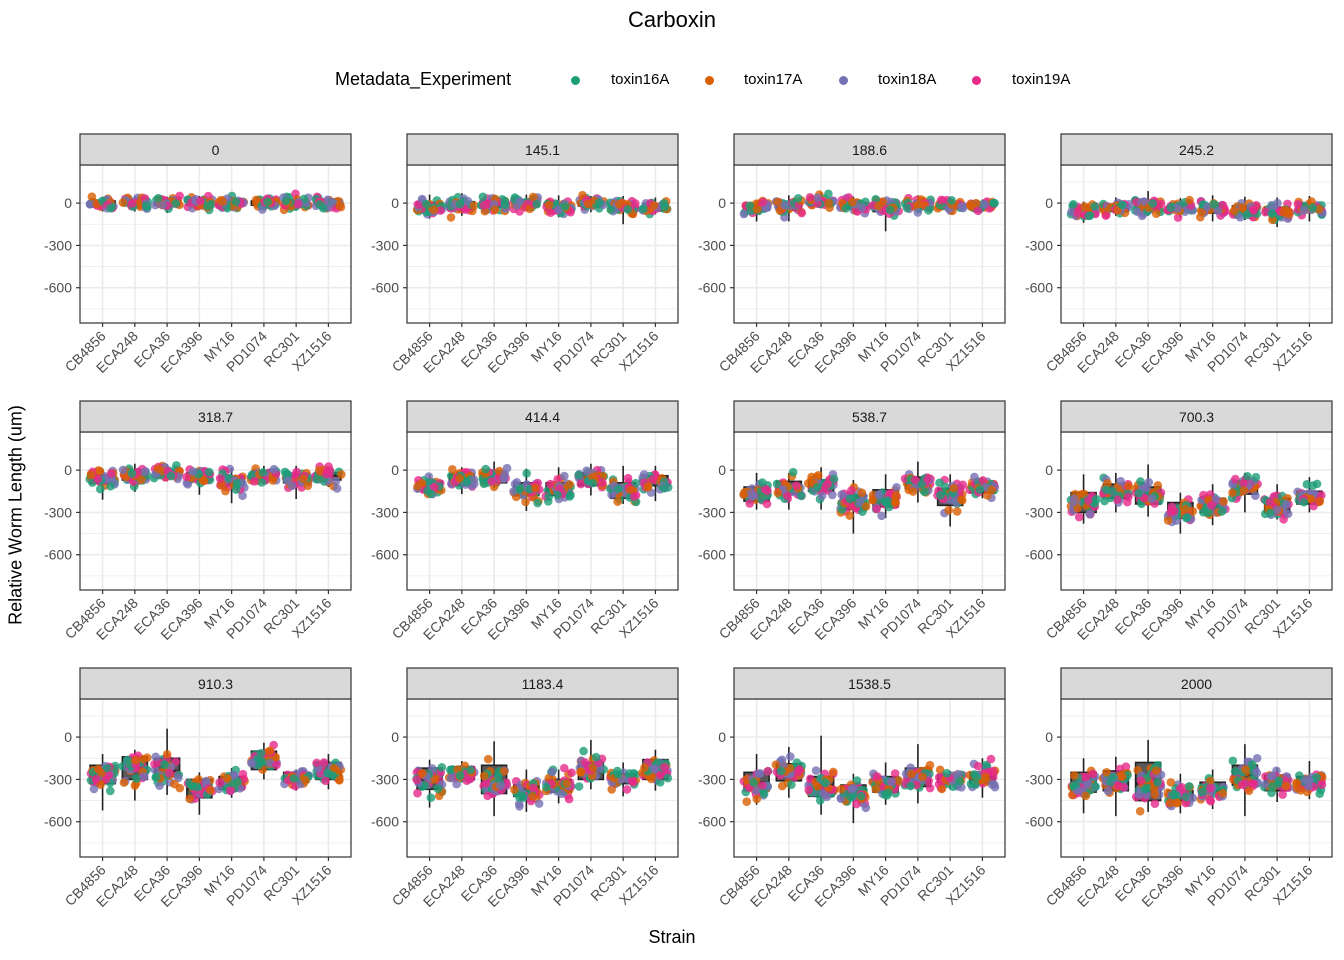  Describe the element at coordinates (542, 511) in the screenshot. I see `panel-background` at that location.